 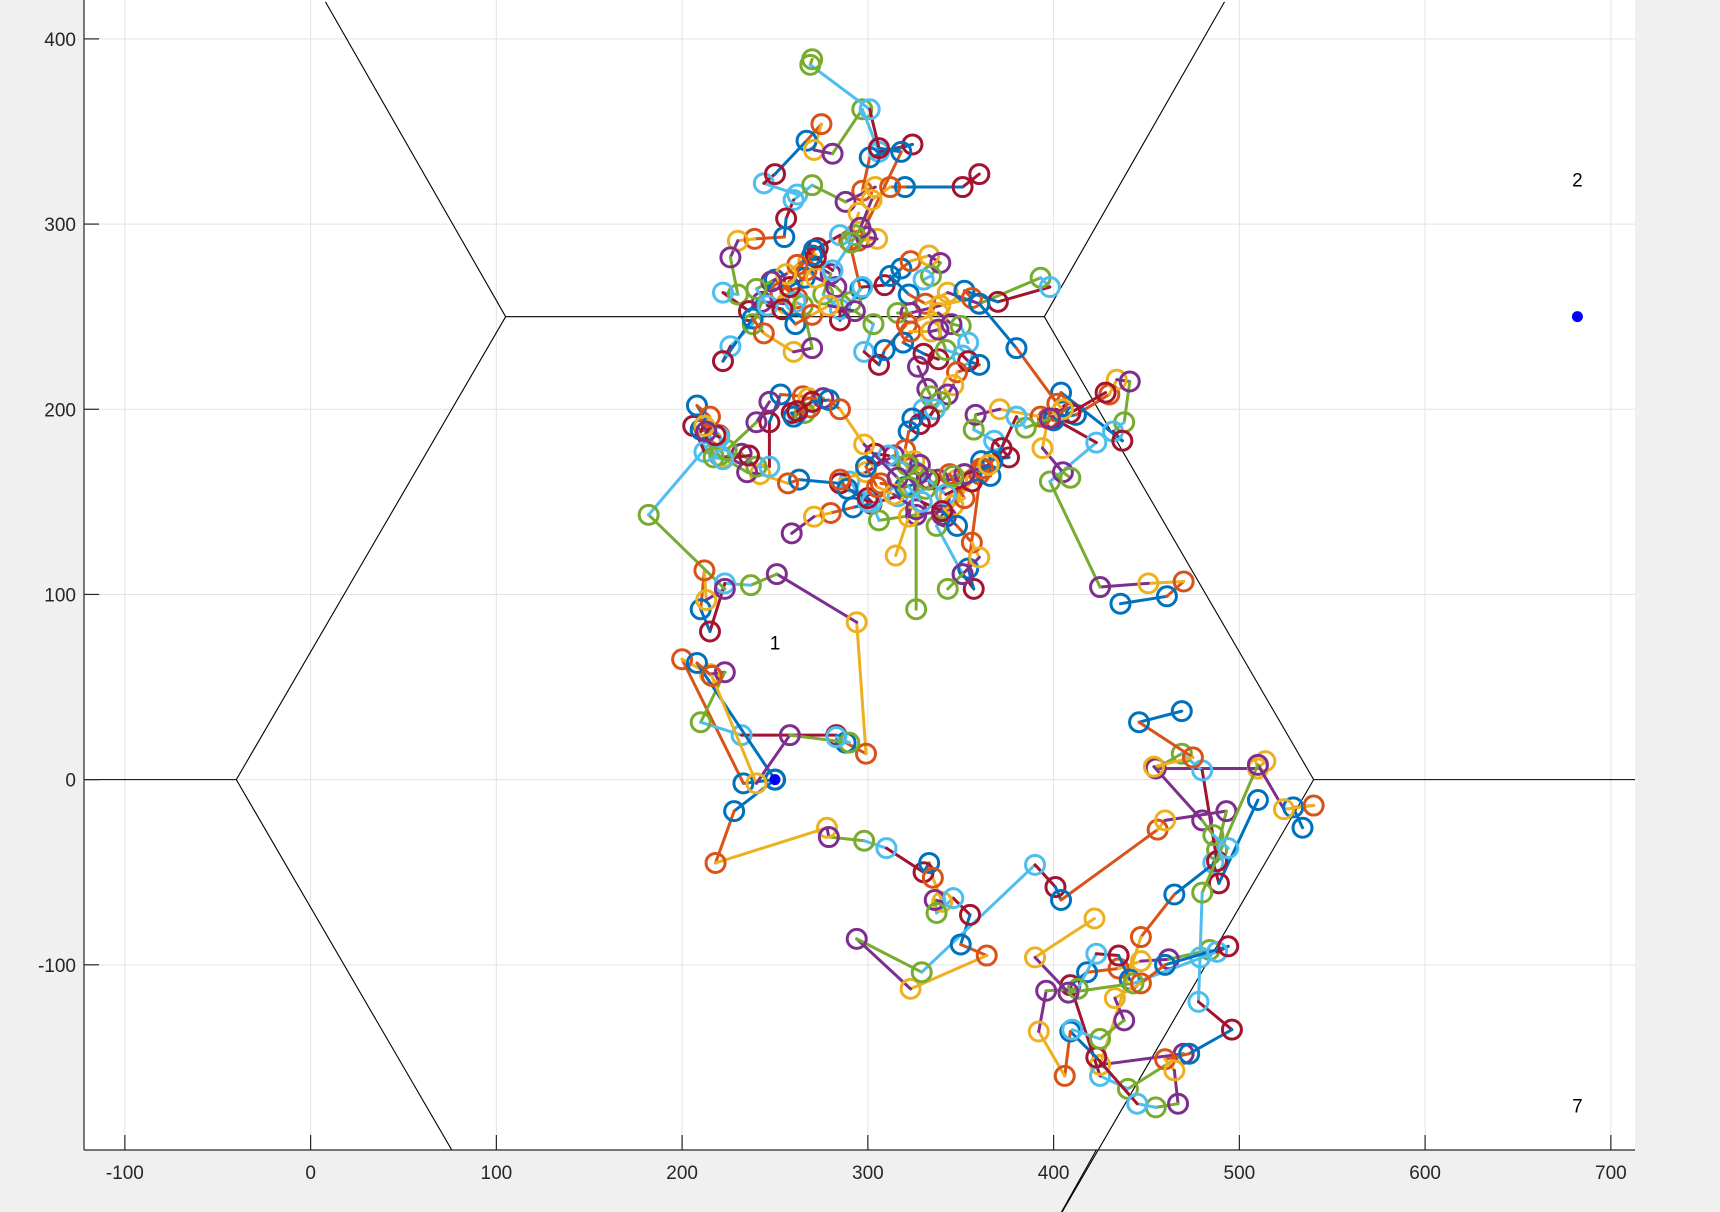 I want to click on x-tick-label: 700, so click(x=1611, y=1173).